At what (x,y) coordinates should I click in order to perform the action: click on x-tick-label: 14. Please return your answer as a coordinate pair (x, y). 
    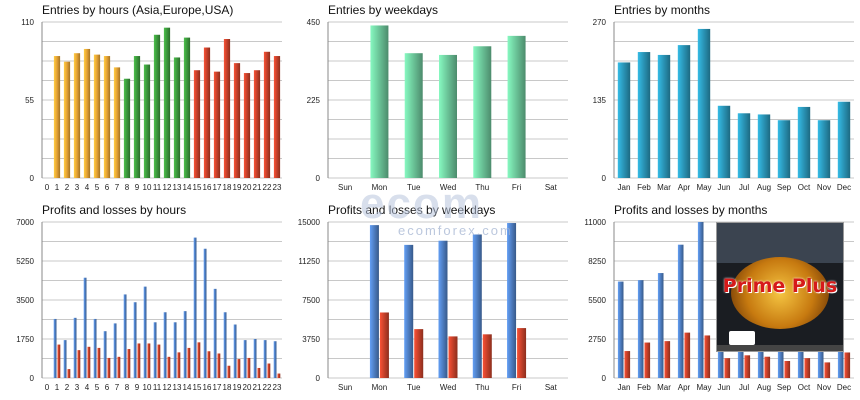
    Looking at the image, I should click on (187, 187).